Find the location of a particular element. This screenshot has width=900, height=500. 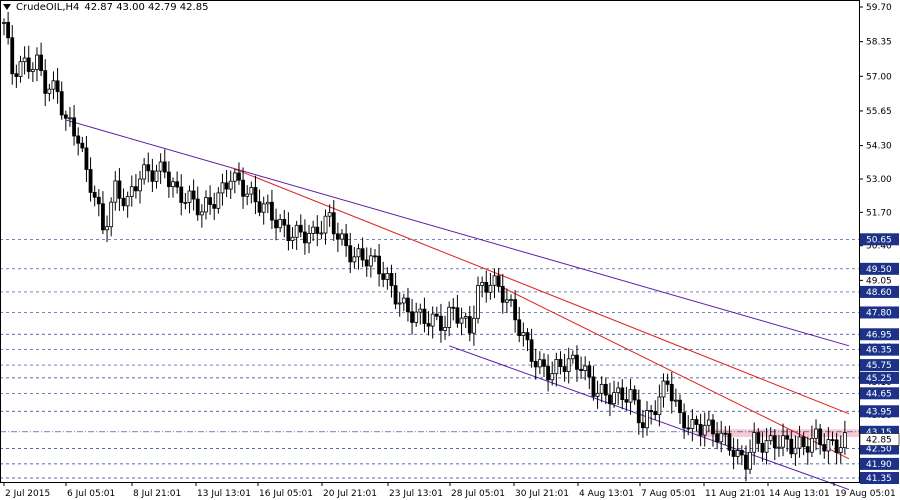

y-tick-label: 55.65 is located at coordinates (879, 112).